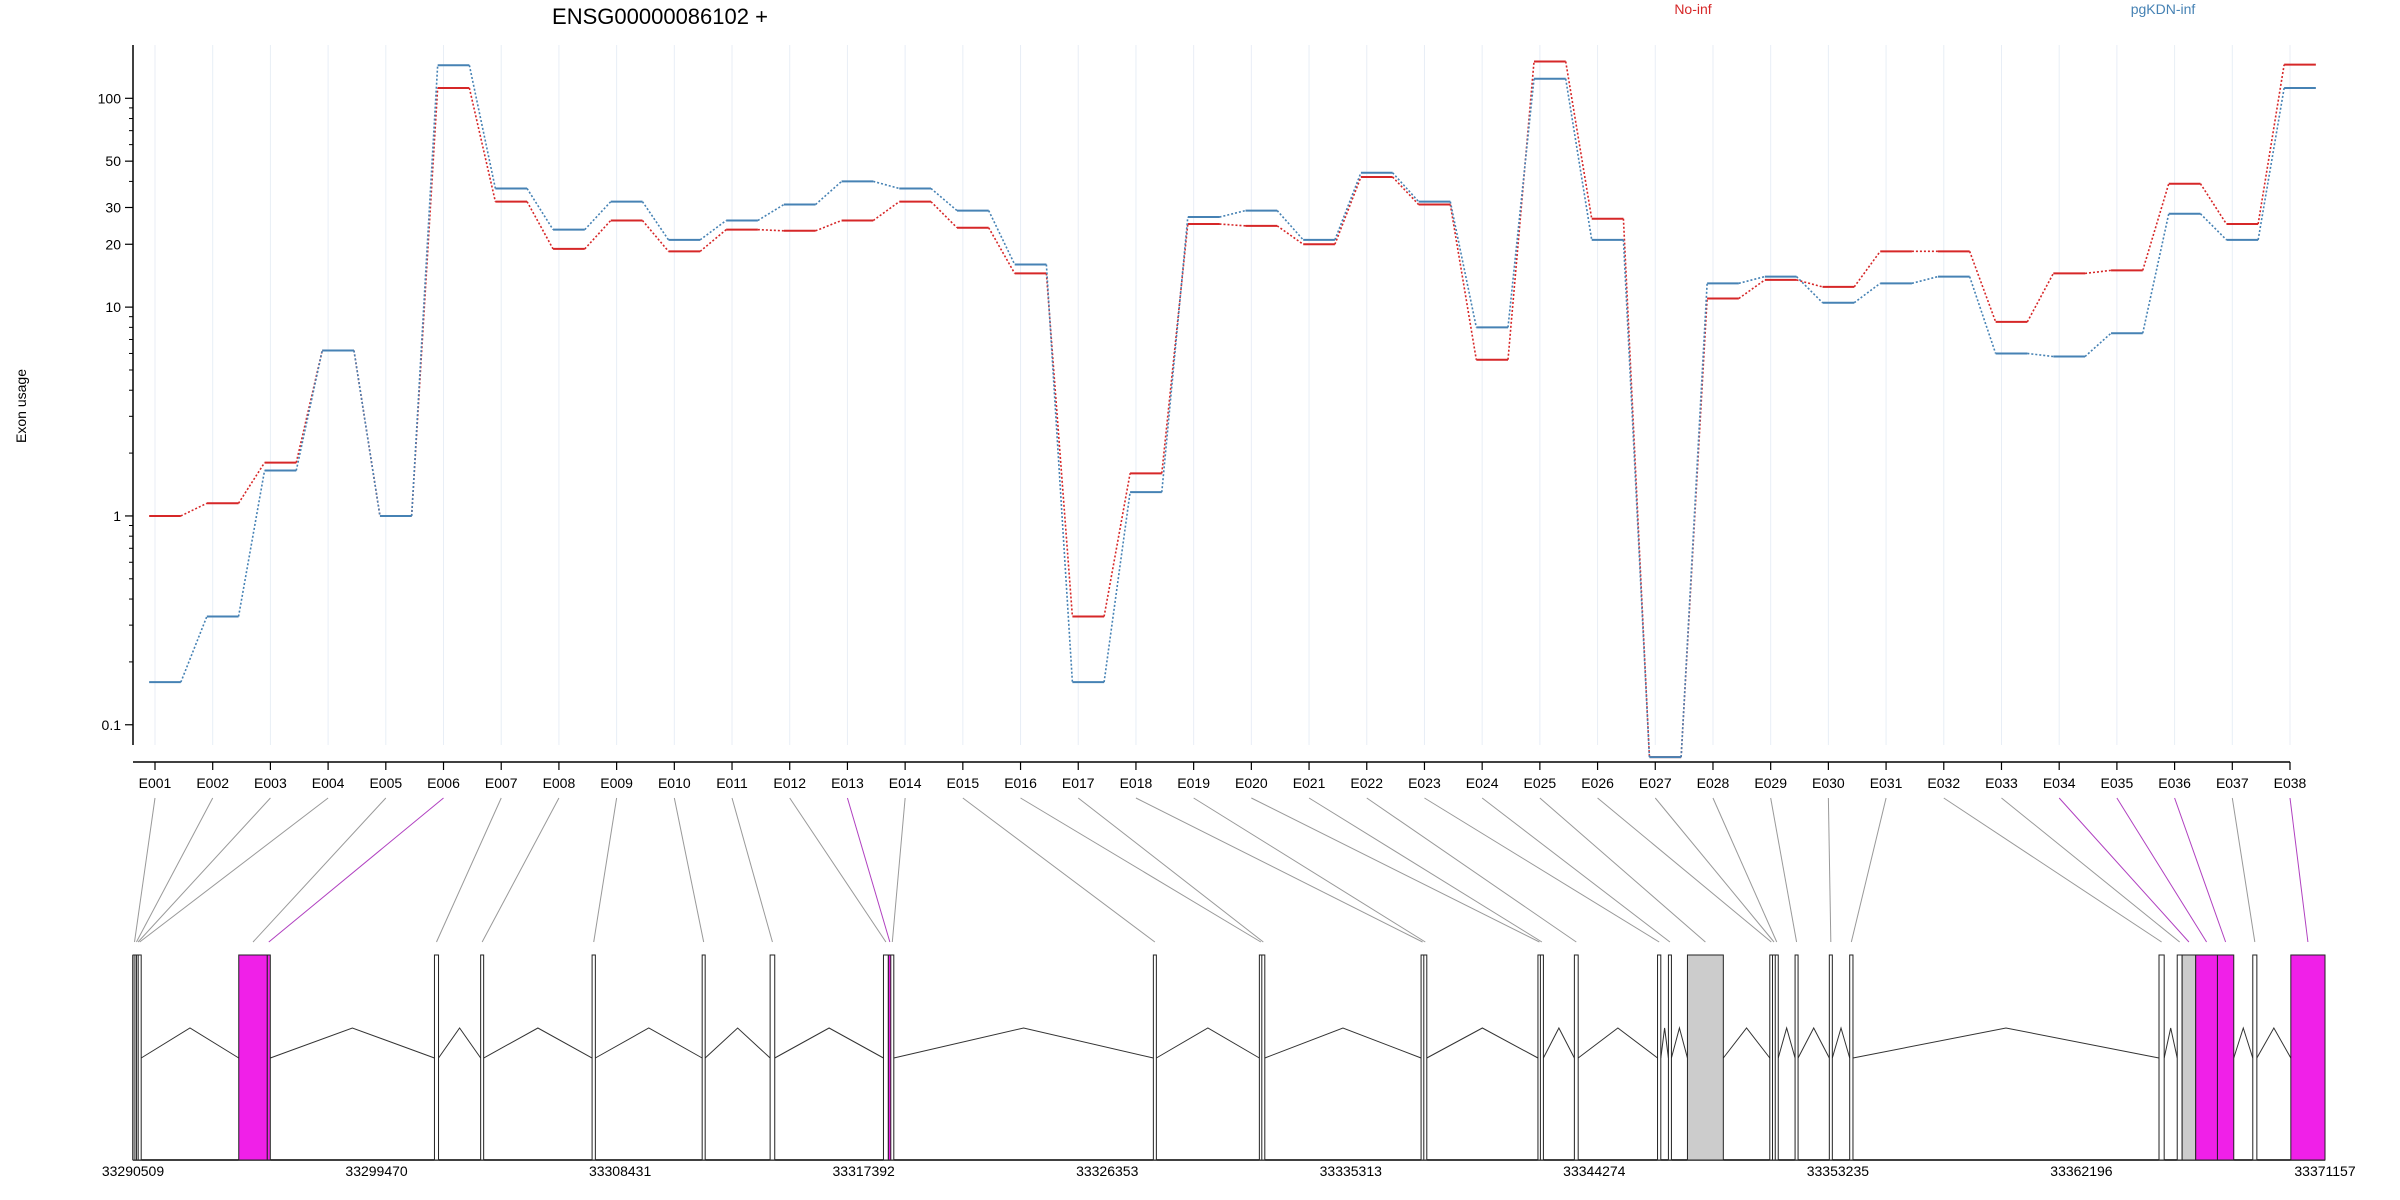  I want to click on y-tick-label: 50, so click(113, 161).